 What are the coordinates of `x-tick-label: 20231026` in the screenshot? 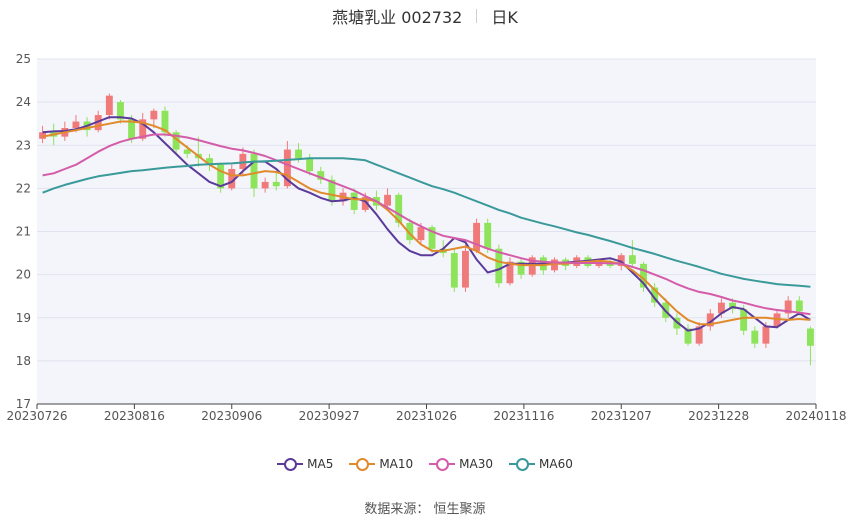 It's located at (426, 416).